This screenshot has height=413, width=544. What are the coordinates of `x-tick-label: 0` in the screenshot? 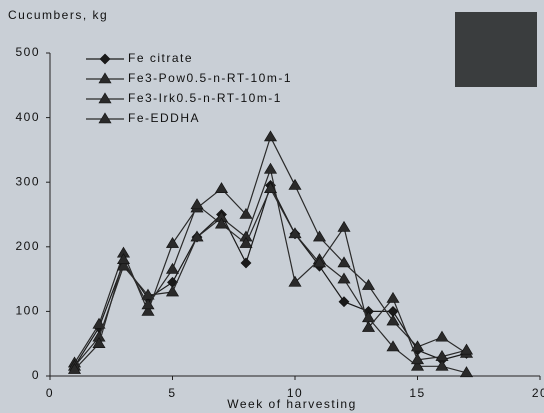 It's located at (50, 393).